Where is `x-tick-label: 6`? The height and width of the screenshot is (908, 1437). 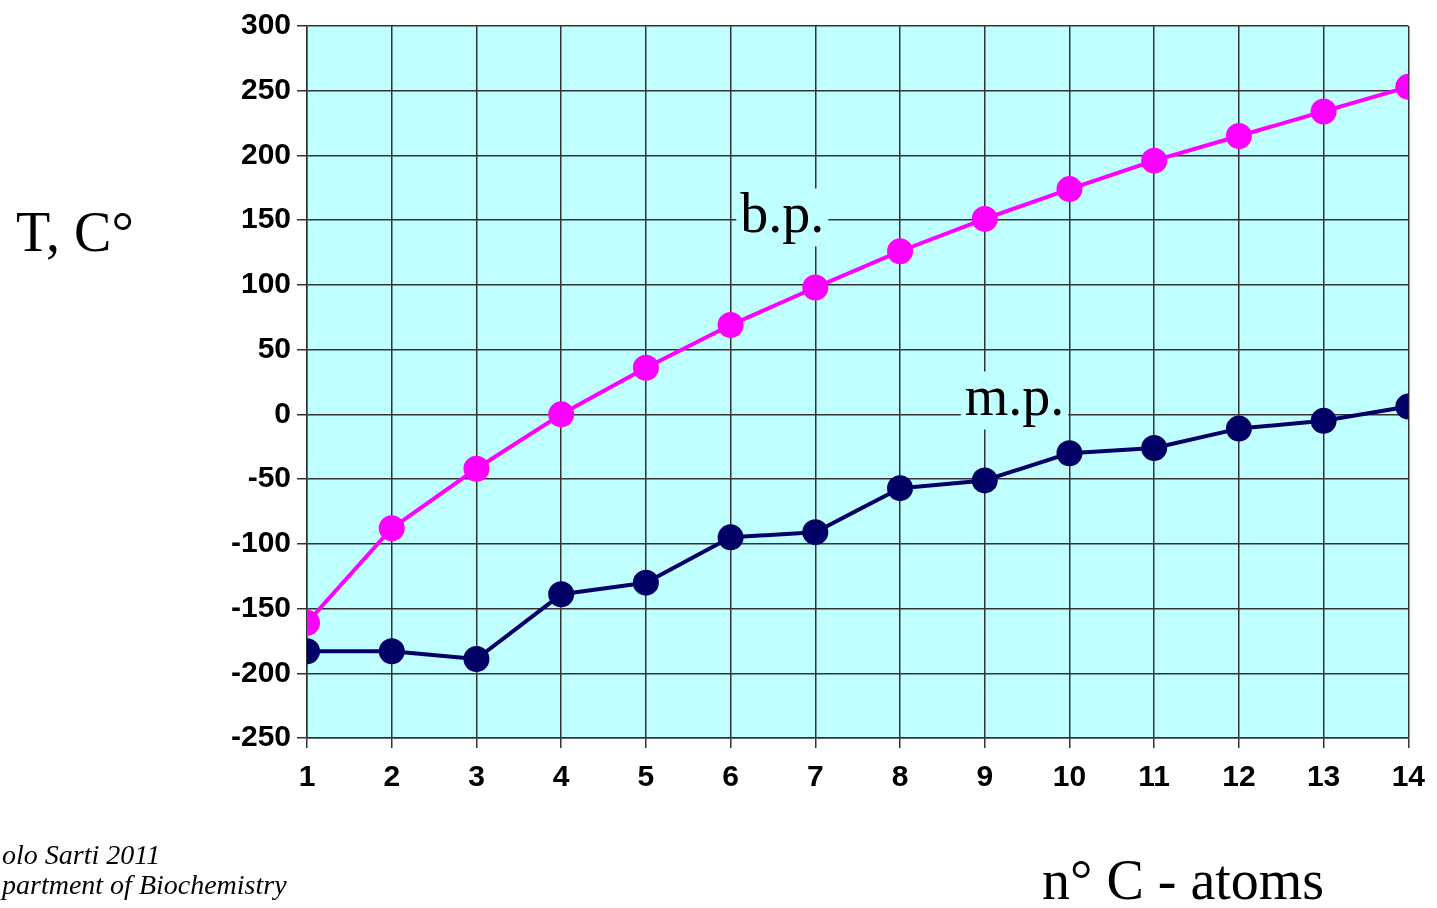
x-tick-label: 6 is located at coordinates (730, 776).